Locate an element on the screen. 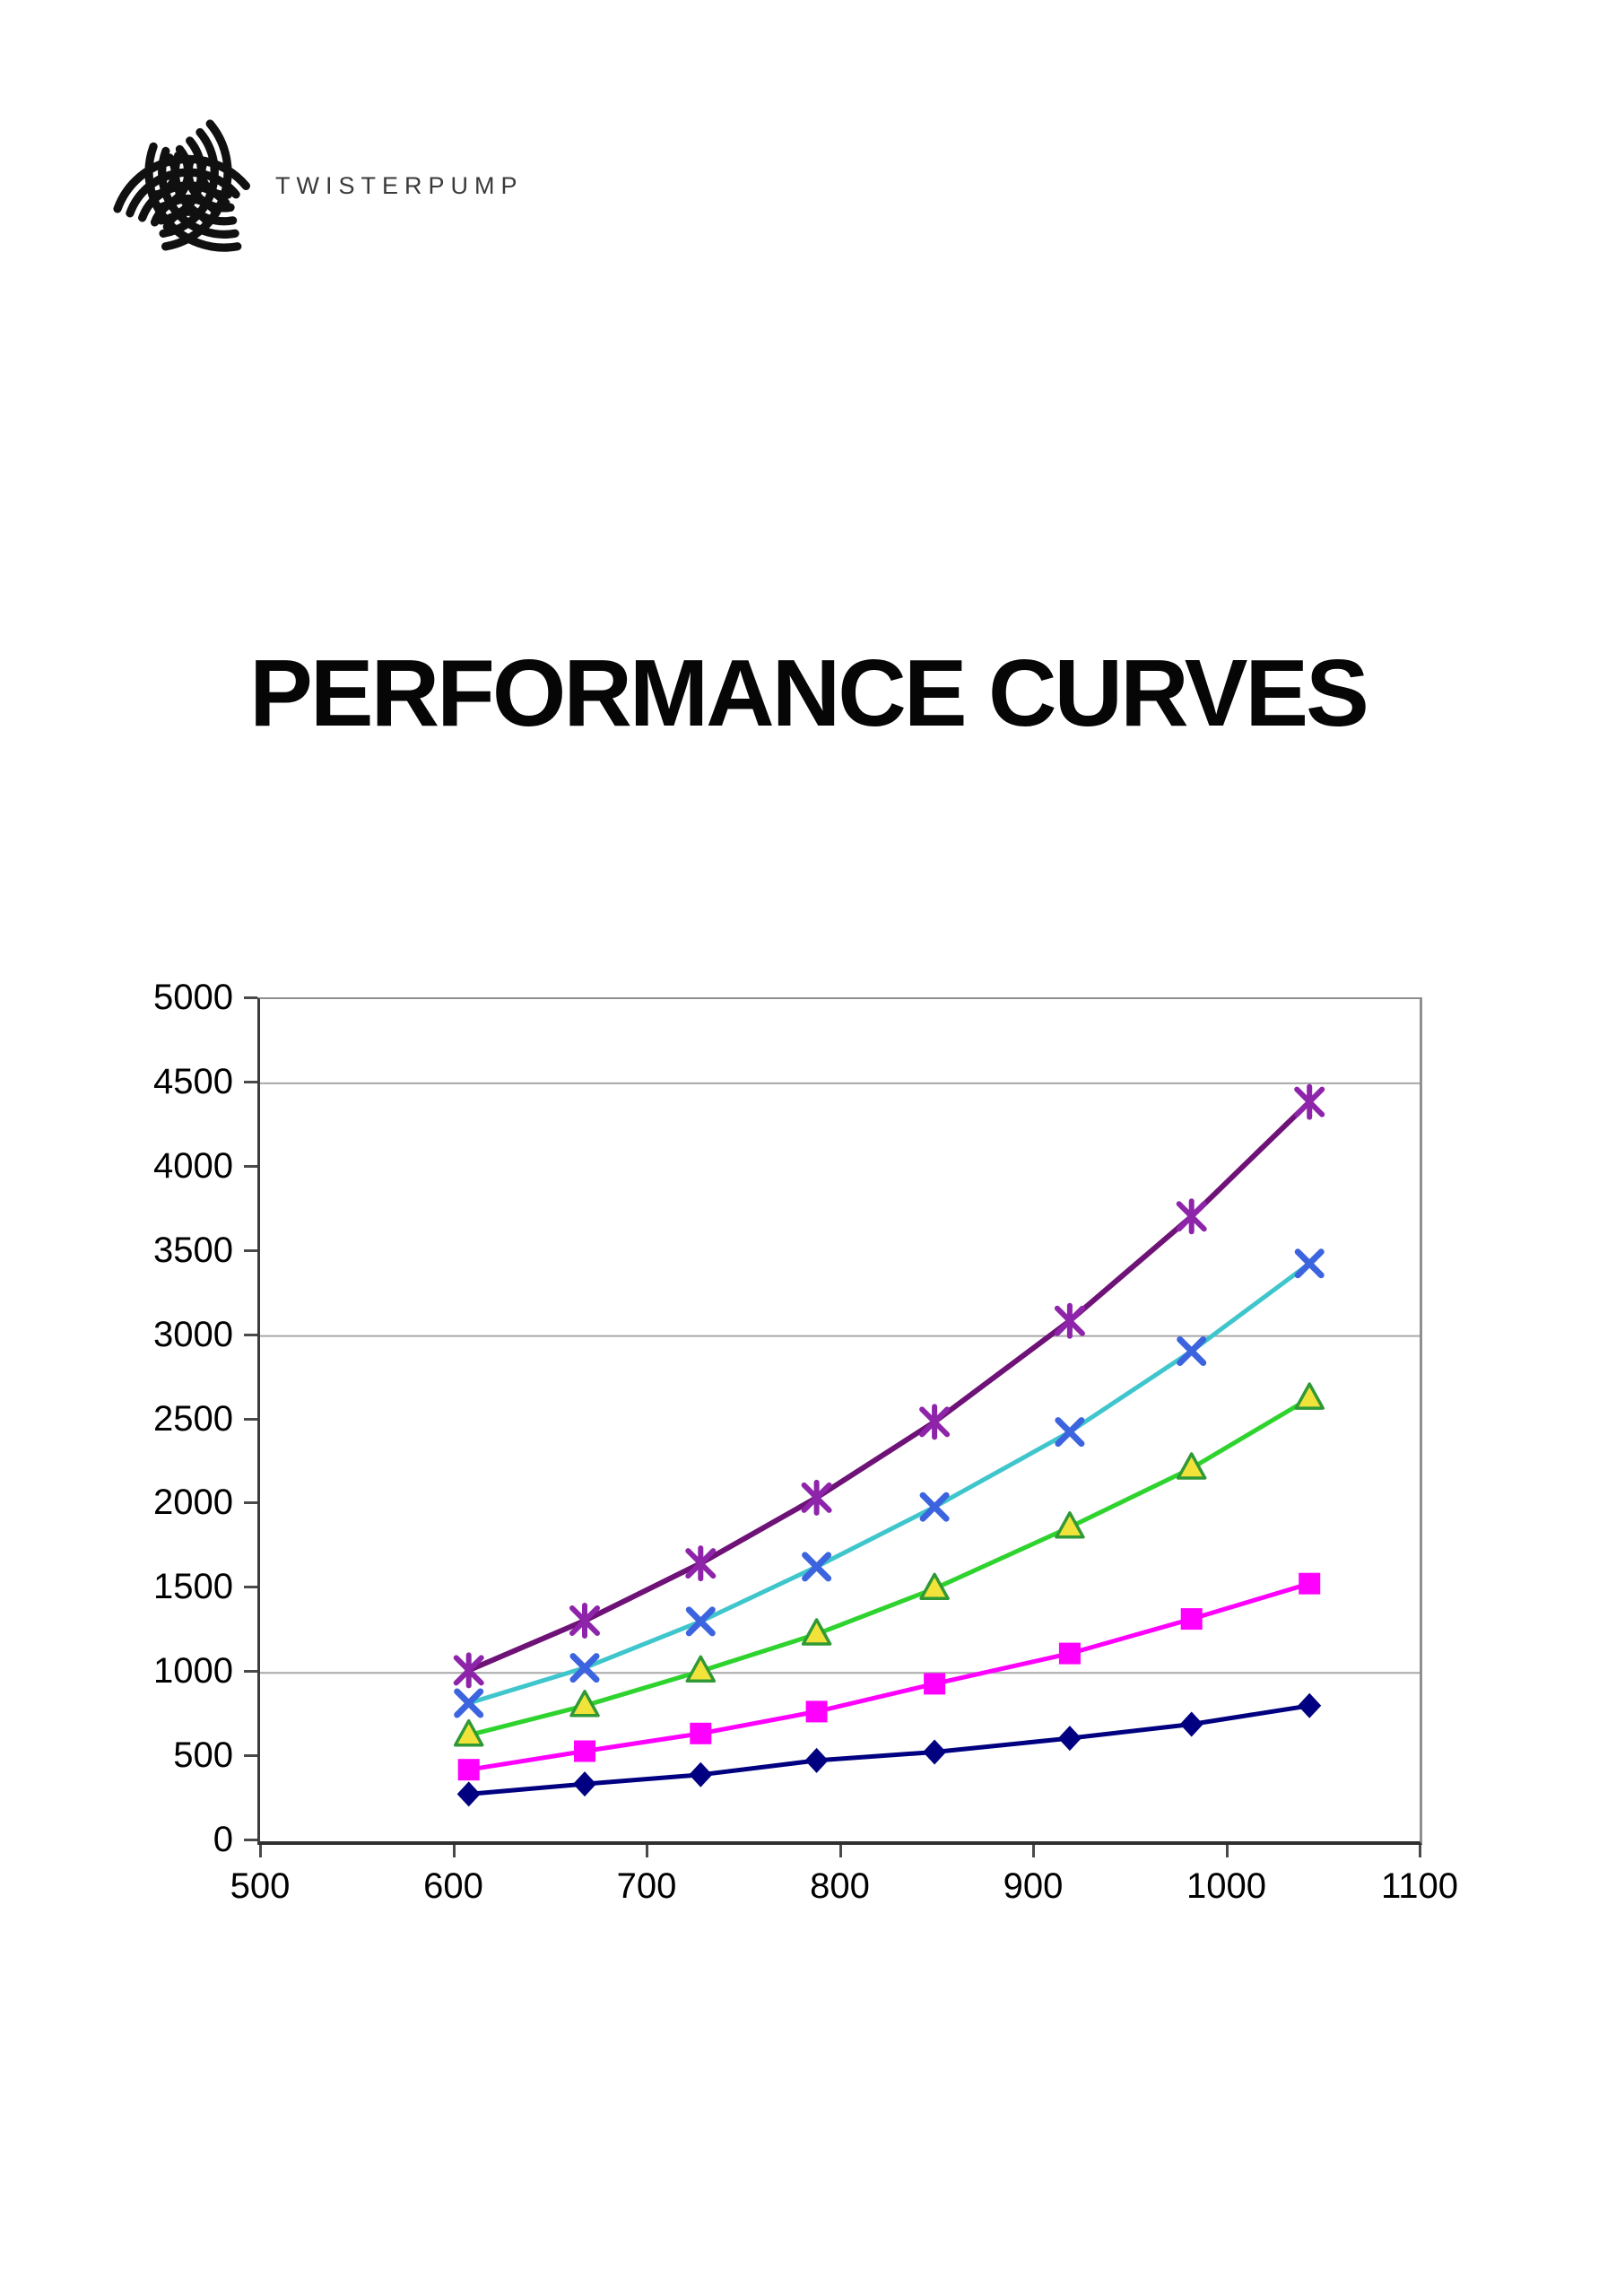 This screenshot has height=2296, width=1616. y-axis-label-1000: 1000 is located at coordinates (193, 1671).